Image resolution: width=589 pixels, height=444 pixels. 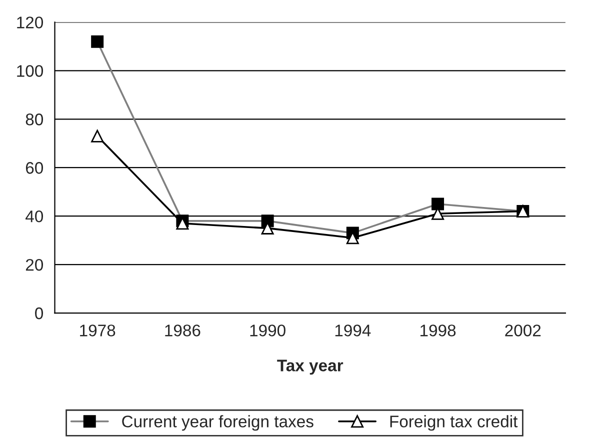 I want to click on y-tick-label: 120, so click(x=30, y=22).